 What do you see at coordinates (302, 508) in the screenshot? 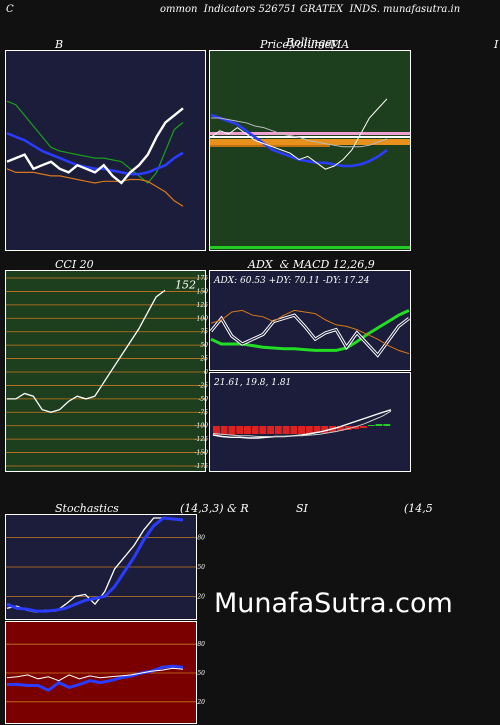
I see `rsi-title: SI` at bounding box center [302, 508].